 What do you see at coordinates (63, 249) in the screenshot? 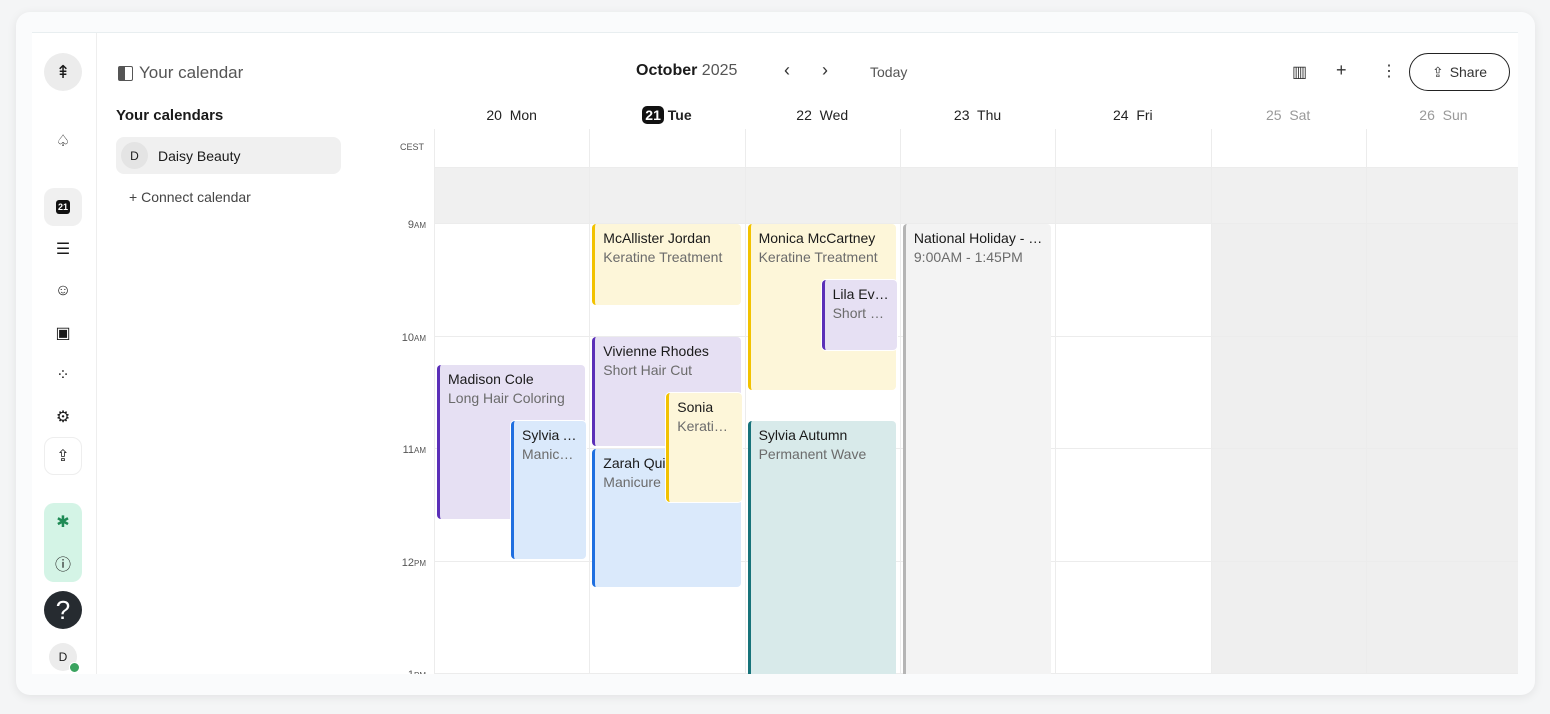
I see `list-icon: ☰` at bounding box center [63, 249].